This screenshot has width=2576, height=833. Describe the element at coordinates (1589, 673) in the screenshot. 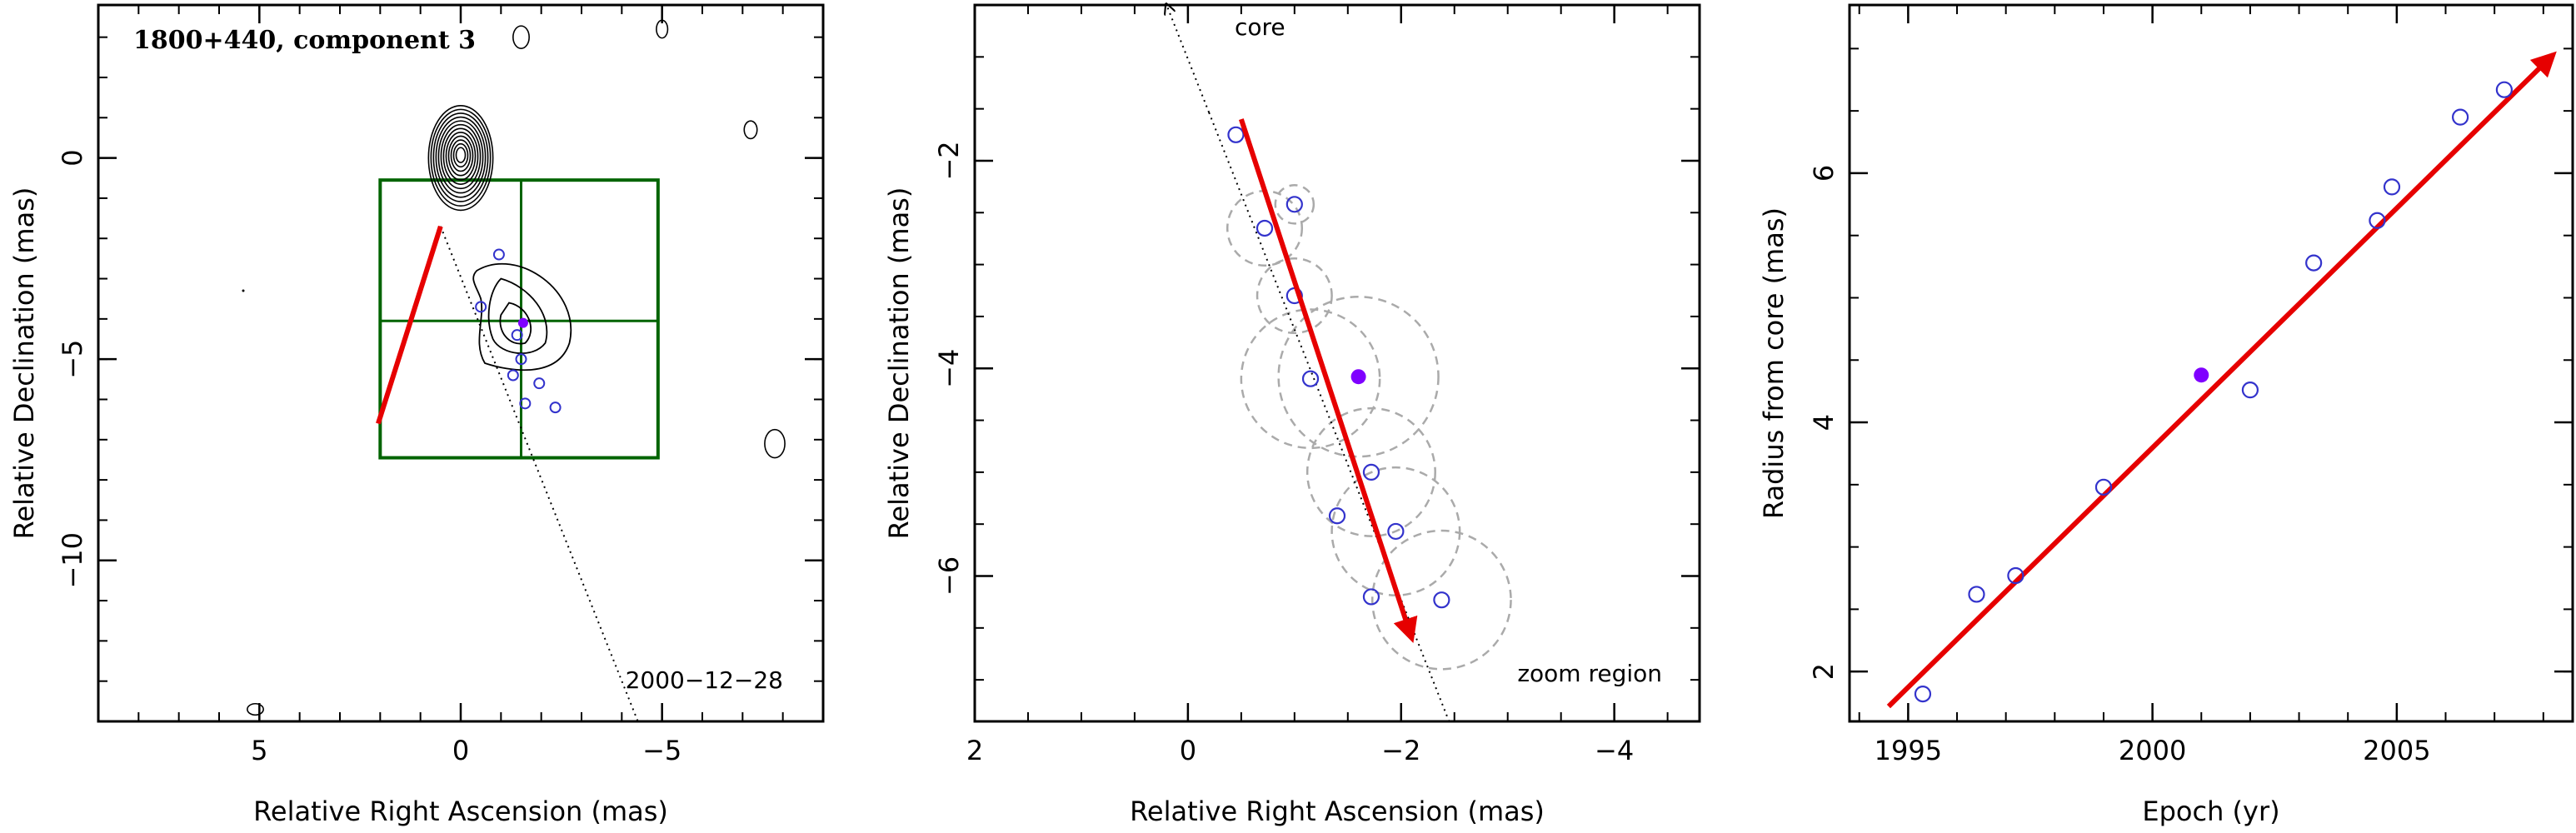

I see `zoom-region-label: zoom region` at that location.